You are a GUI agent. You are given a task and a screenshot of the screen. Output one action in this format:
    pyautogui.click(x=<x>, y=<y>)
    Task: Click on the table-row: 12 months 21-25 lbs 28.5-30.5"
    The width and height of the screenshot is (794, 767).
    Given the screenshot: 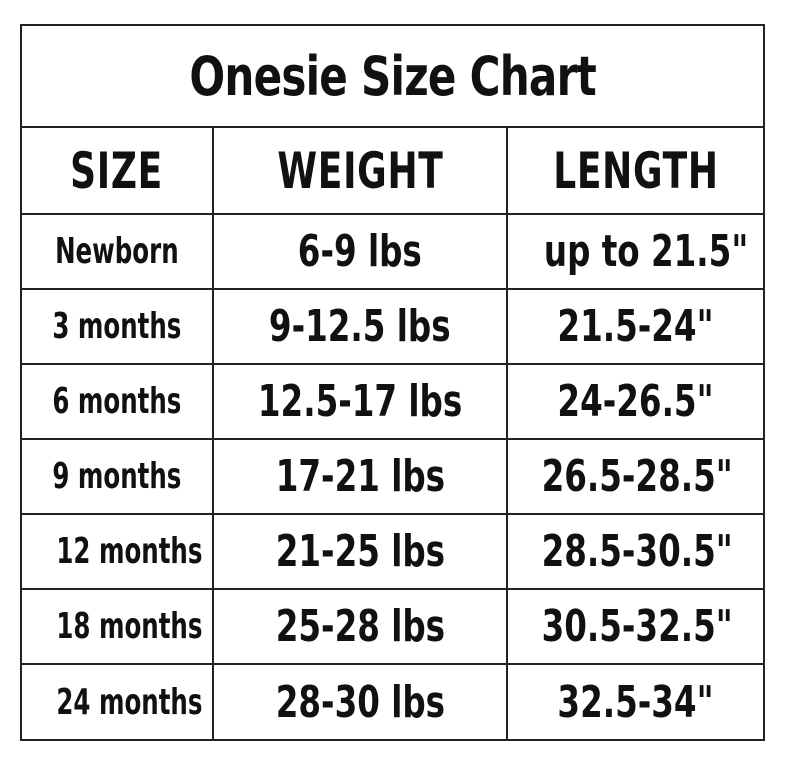 What is the action you would take?
    pyautogui.click(x=392, y=552)
    